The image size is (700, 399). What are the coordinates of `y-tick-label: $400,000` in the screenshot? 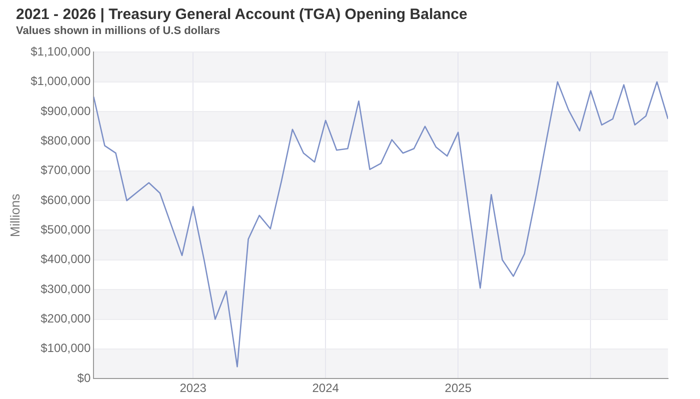 It's located at (65, 259).